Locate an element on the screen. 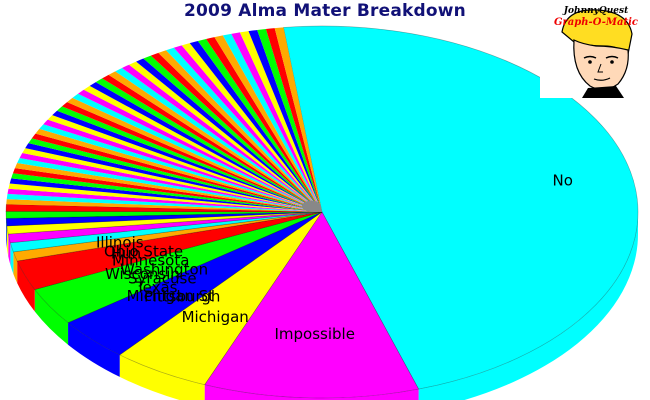  pie-slice-illinois is located at coordinates (167, 236).